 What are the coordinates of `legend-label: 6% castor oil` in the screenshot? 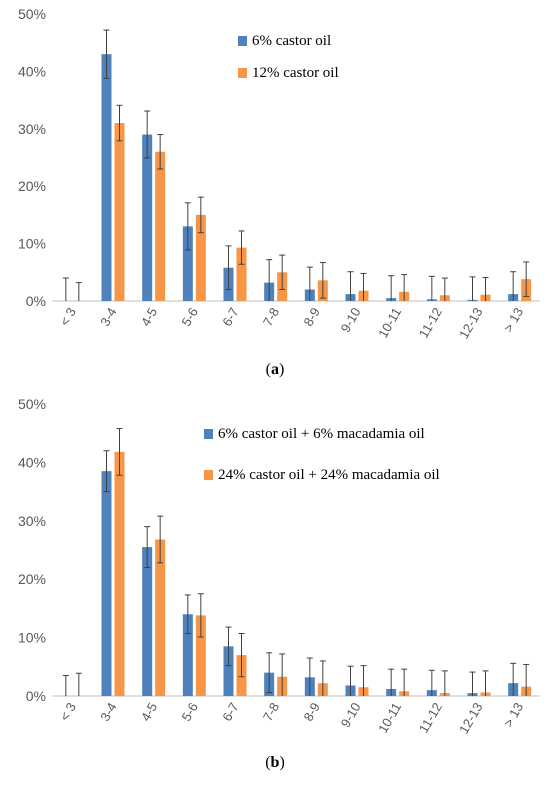 It's located at (291, 41).